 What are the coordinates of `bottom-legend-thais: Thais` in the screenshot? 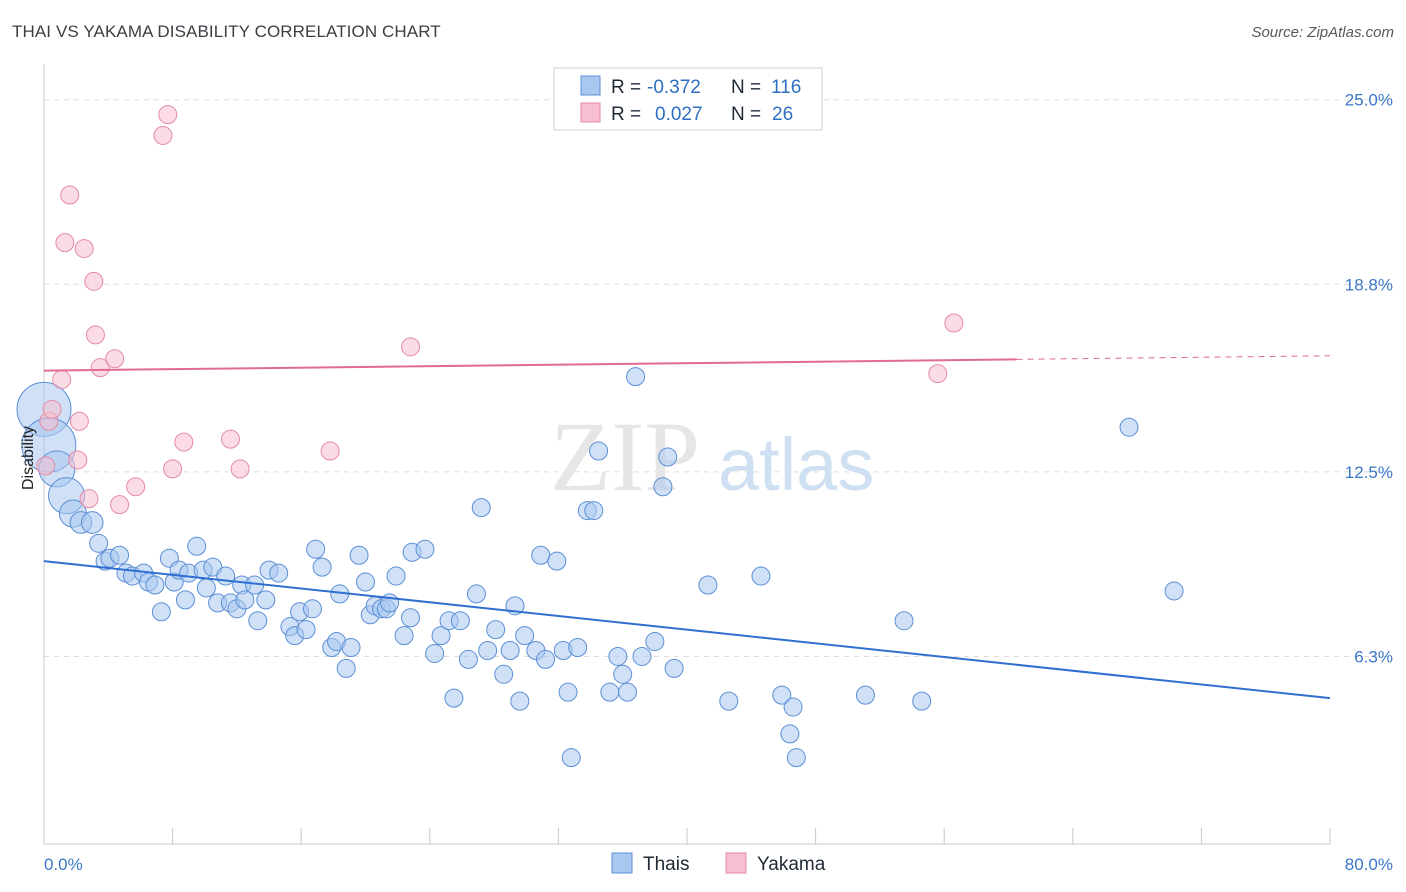 It's located at (666, 864).